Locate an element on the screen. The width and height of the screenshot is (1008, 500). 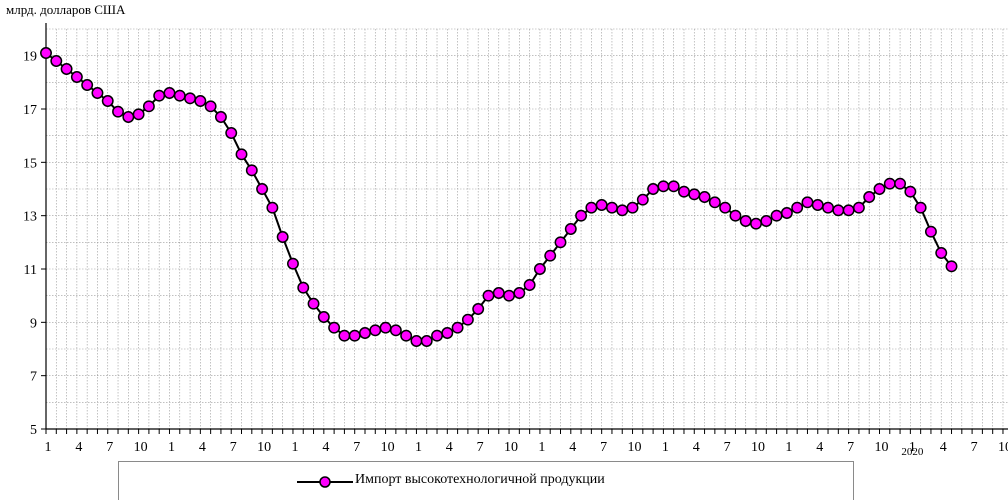
y-tick-label: 7 is located at coordinates (33, 377).